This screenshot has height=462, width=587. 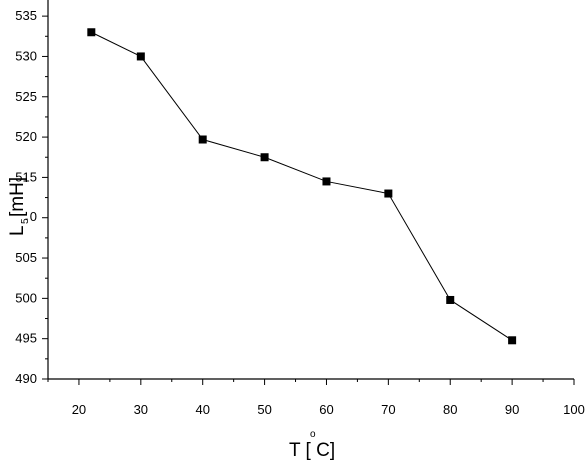 I want to click on y-axis-title-main: L, so click(x=17, y=230).